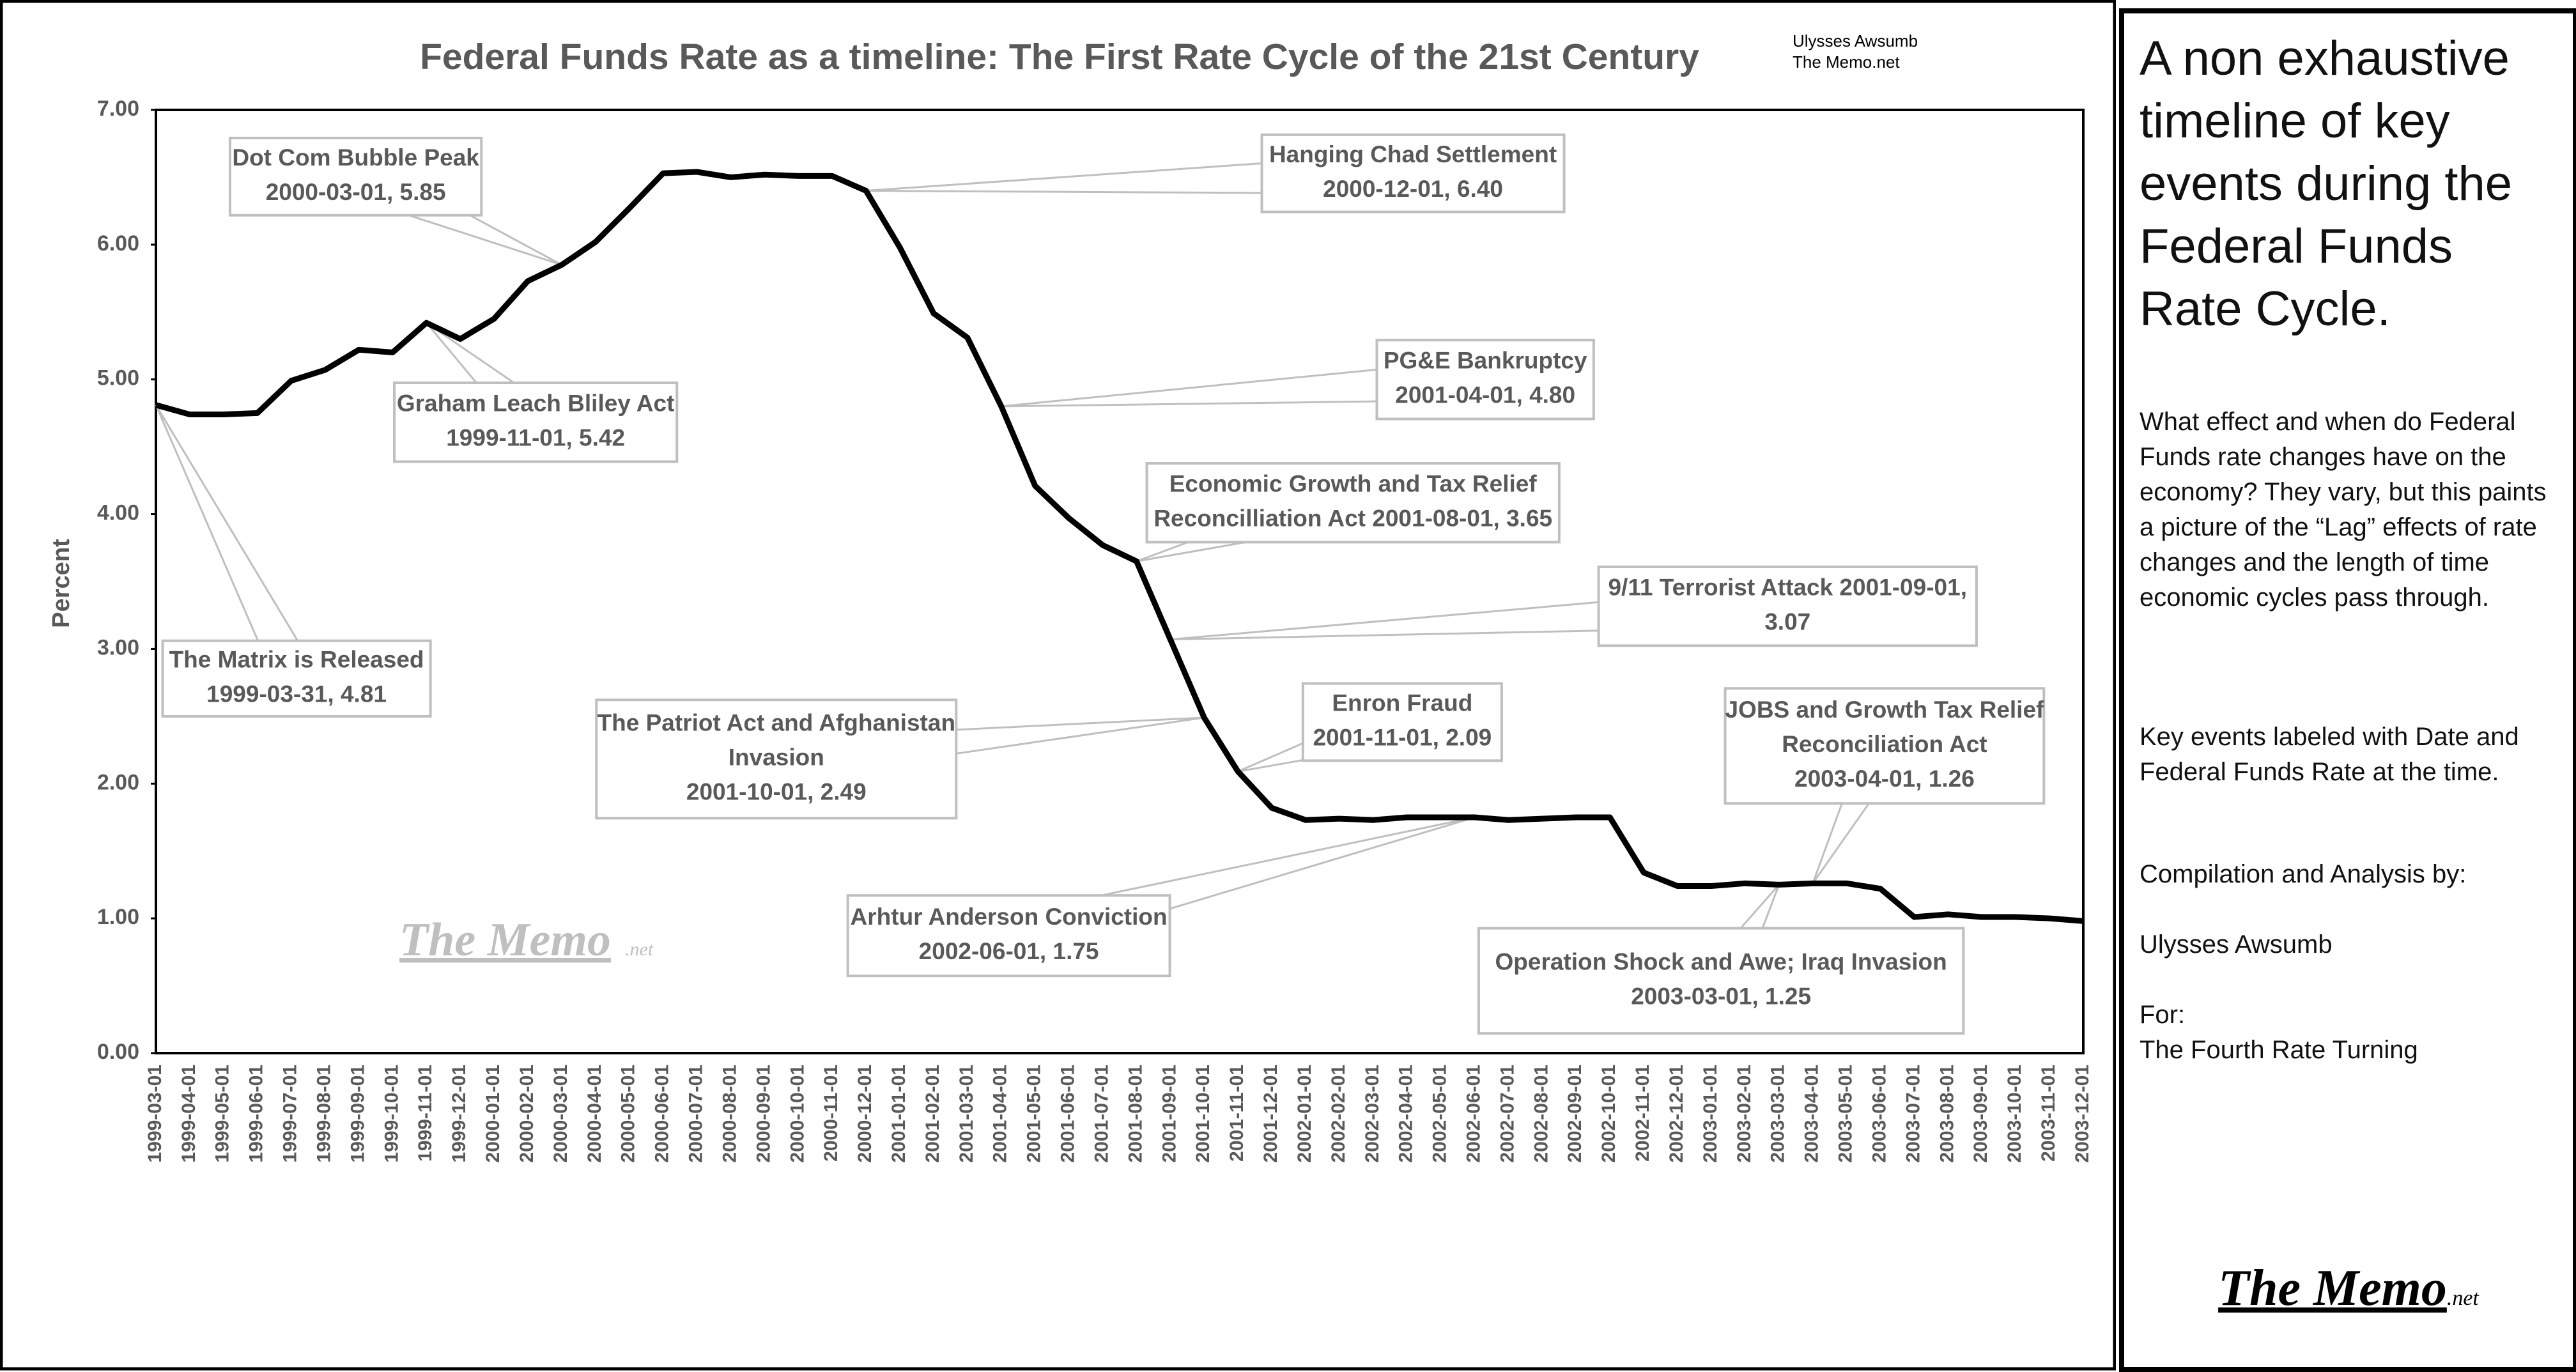 This screenshot has width=2576, height=1372. Describe the element at coordinates (2348, 1289) in the screenshot. I see `logo: The Memo.net` at that location.